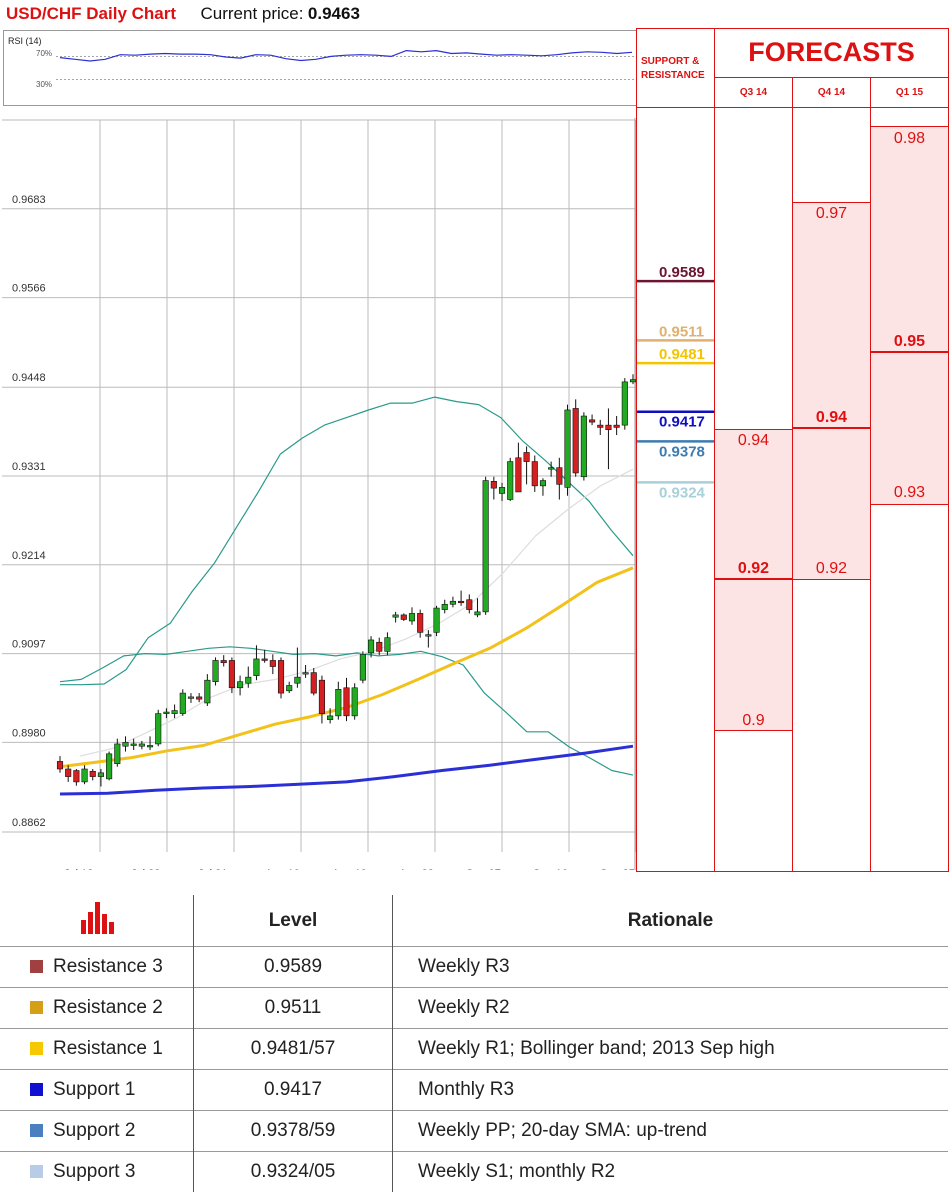 This screenshot has width=950, height=1196. Describe the element at coordinates (670, 1090) in the screenshot. I see `row-rationale: Monthly R3` at that location.